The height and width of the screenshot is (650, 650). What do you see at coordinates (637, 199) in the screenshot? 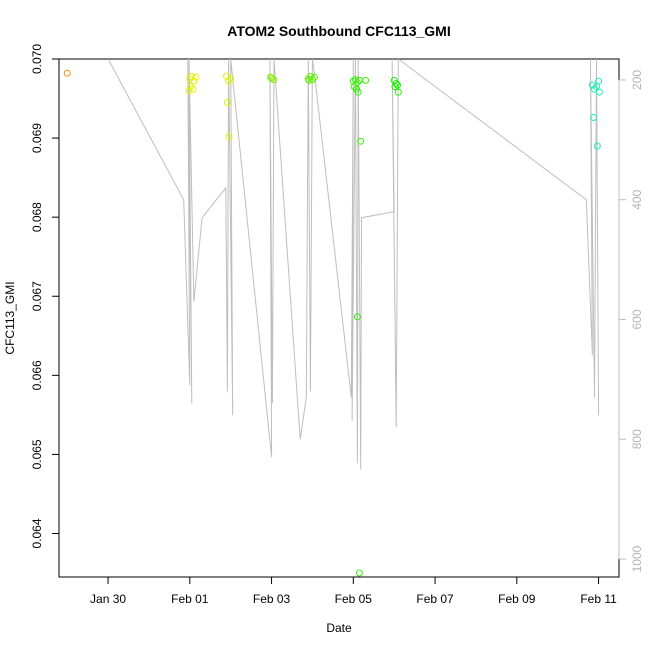
I see `right-tick-label: 400` at bounding box center [637, 199].